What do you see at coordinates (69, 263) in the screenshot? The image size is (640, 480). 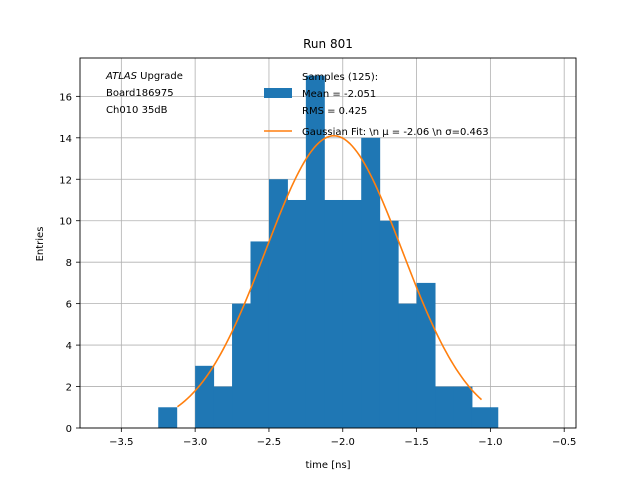 I see `y-tick-label: 8` at bounding box center [69, 263].